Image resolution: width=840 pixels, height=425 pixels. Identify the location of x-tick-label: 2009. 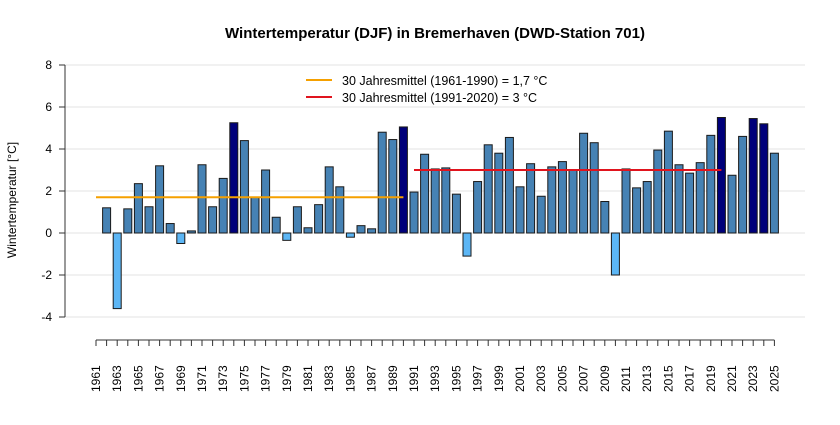
(605, 378).